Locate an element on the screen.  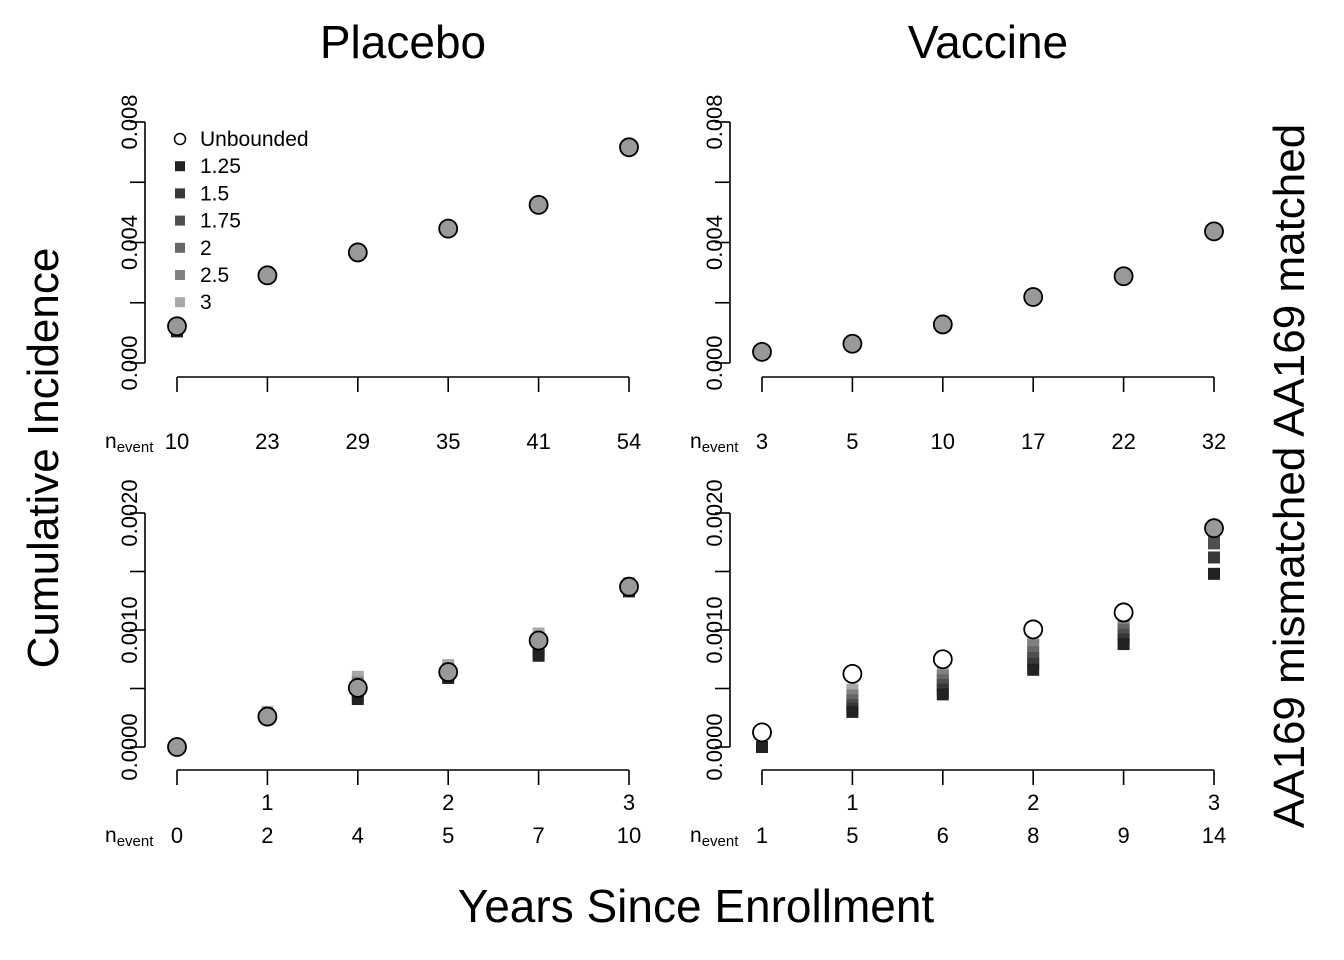
column-title-placebo: Placebo is located at coordinates (403, 42).